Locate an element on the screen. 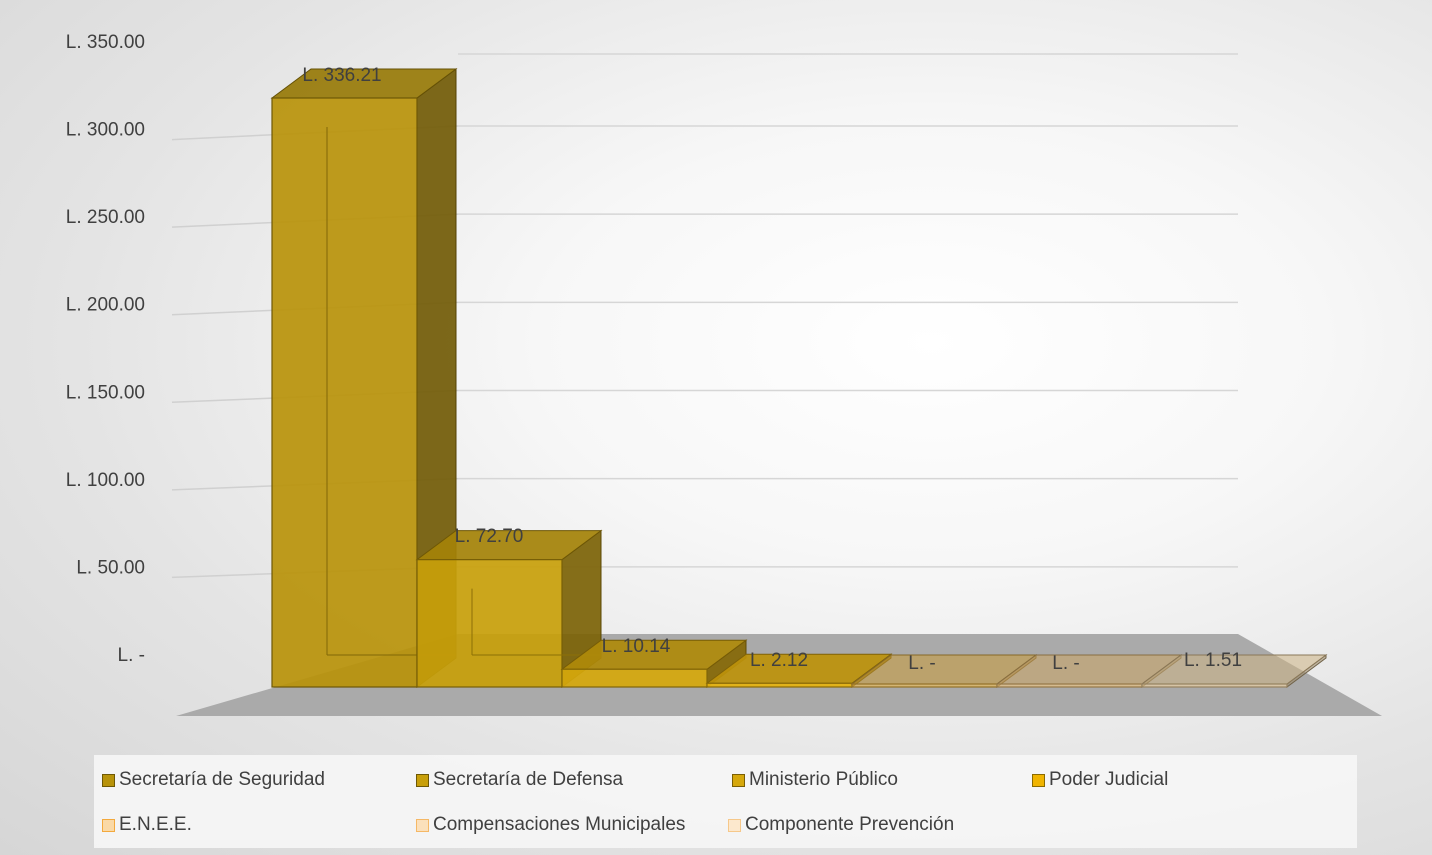 This screenshot has height=855, width=1432. legend-item-ministerio-publico: Ministerio Público is located at coordinates (815, 780).